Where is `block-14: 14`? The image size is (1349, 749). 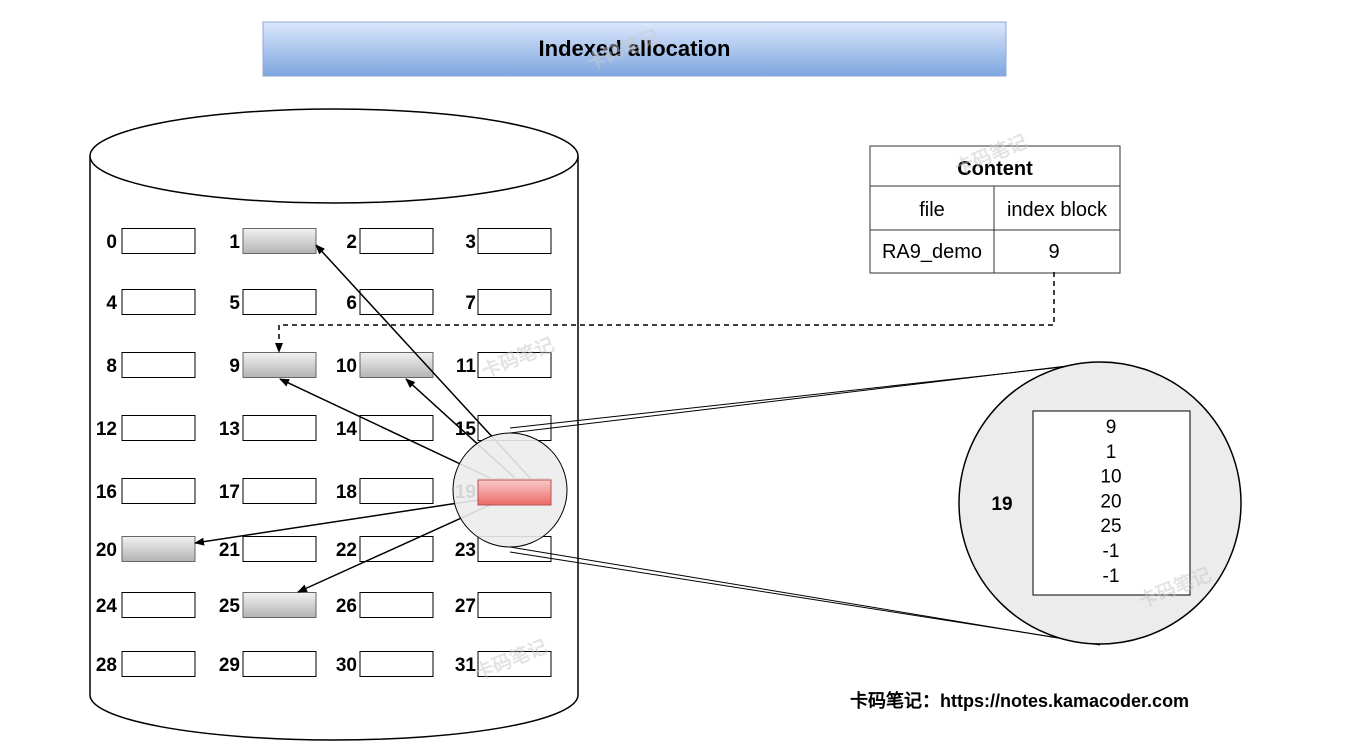
block-14: 14 is located at coordinates (385, 428).